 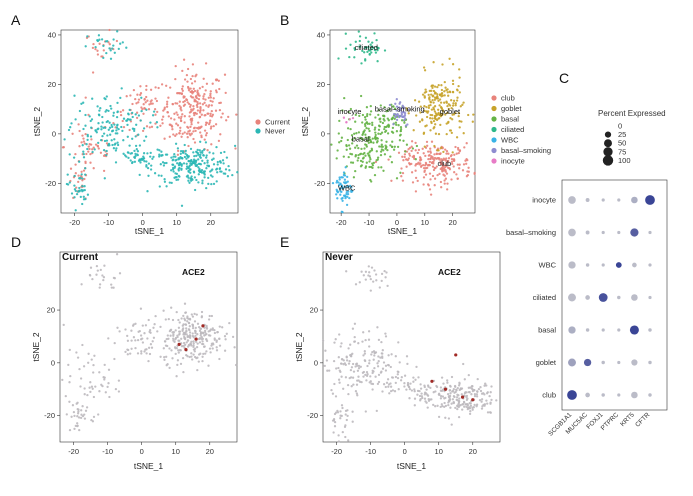 What do you see at coordinates (572, 362) in the screenshot?
I see `dot-scgb1a1-goblet` at bounding box center [572, 362].